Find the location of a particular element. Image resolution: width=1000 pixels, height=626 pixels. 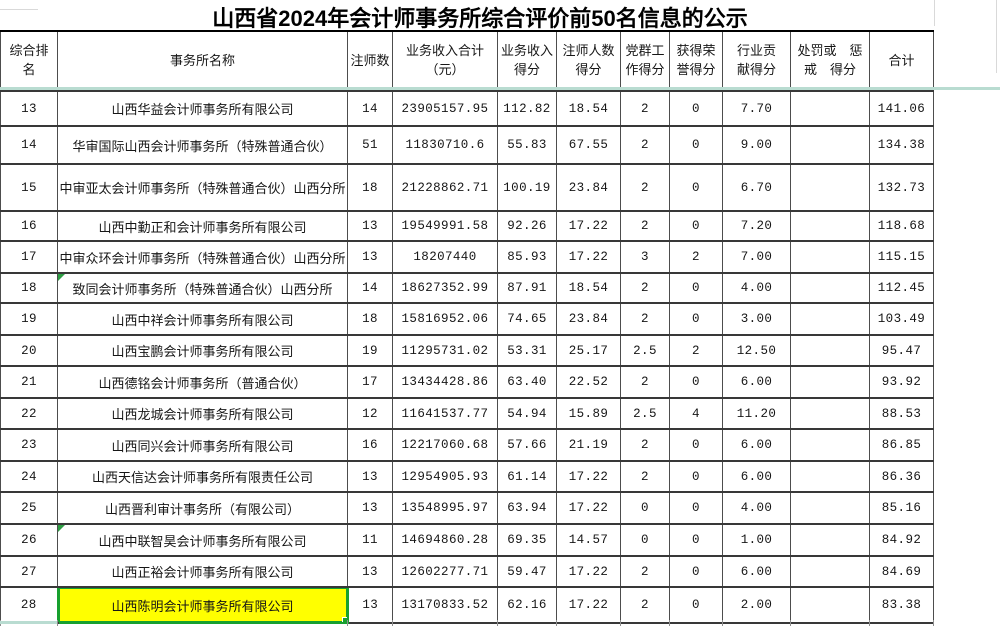

header-rank: 综合排 名 is located at coordinates (29, 61).